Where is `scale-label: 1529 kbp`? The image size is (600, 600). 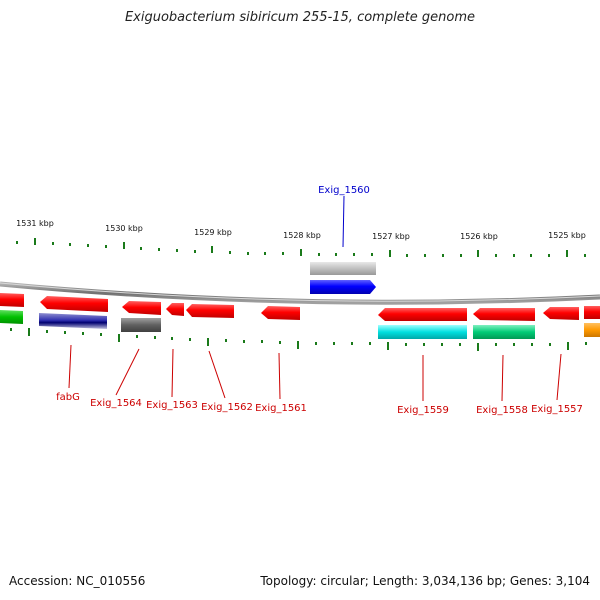
scale-label: 1529 kbp is located at coordinates (213, 232).